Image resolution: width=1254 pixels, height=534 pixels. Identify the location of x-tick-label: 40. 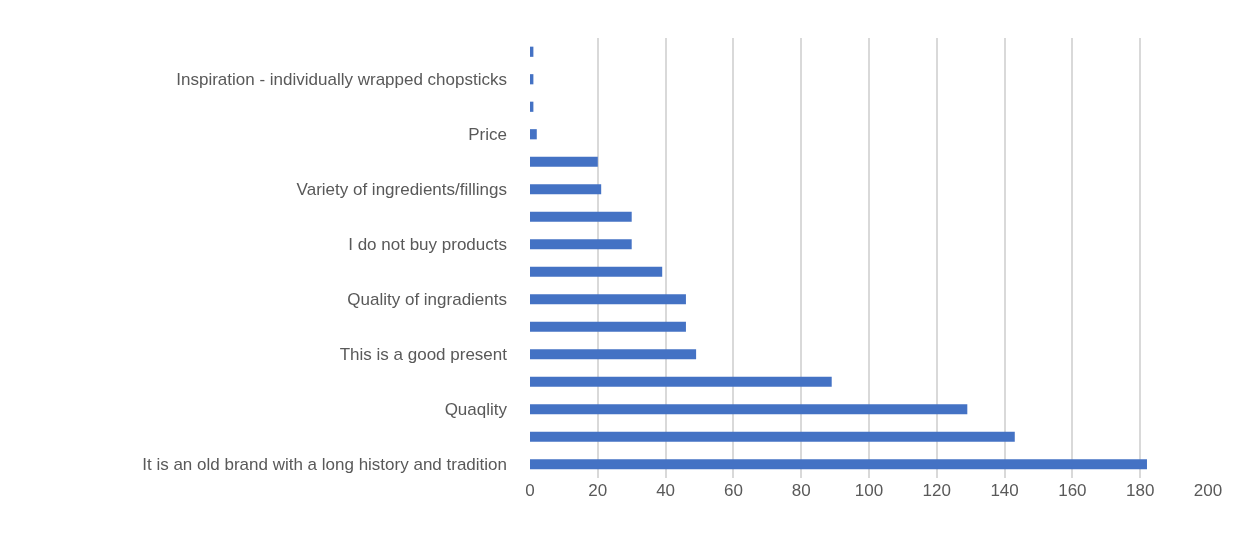
(666, 490).